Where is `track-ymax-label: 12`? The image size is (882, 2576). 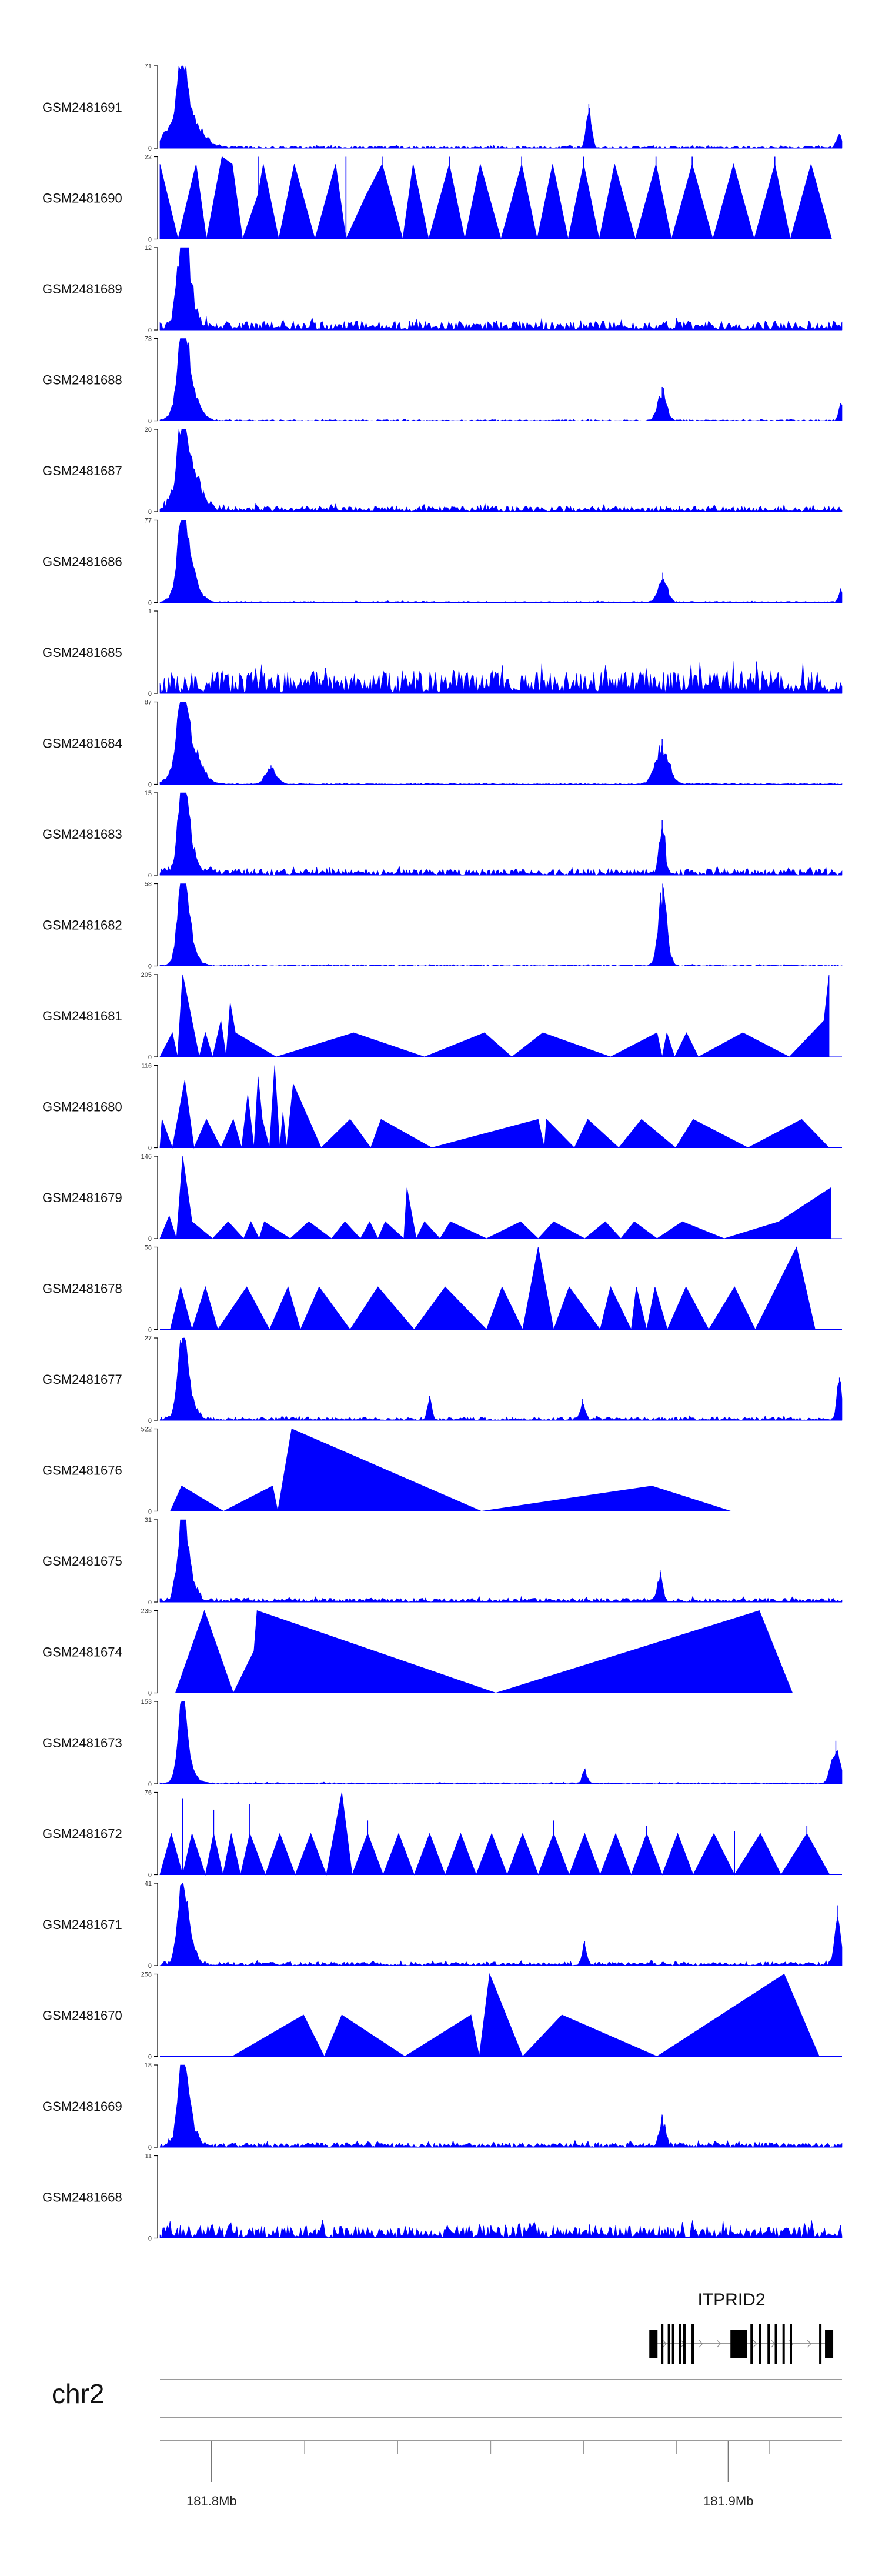
track-ymax-label: 12 is located at coordinates (148, 248).